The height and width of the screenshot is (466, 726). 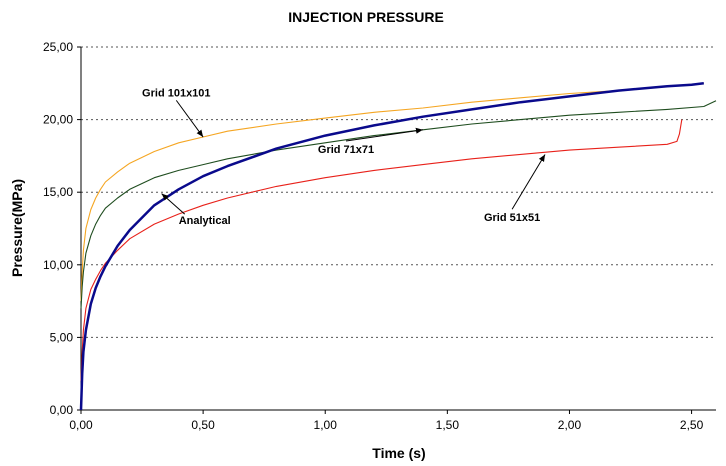 I want to click on x-tick-label: 0,00, so click(x=81, y=425).